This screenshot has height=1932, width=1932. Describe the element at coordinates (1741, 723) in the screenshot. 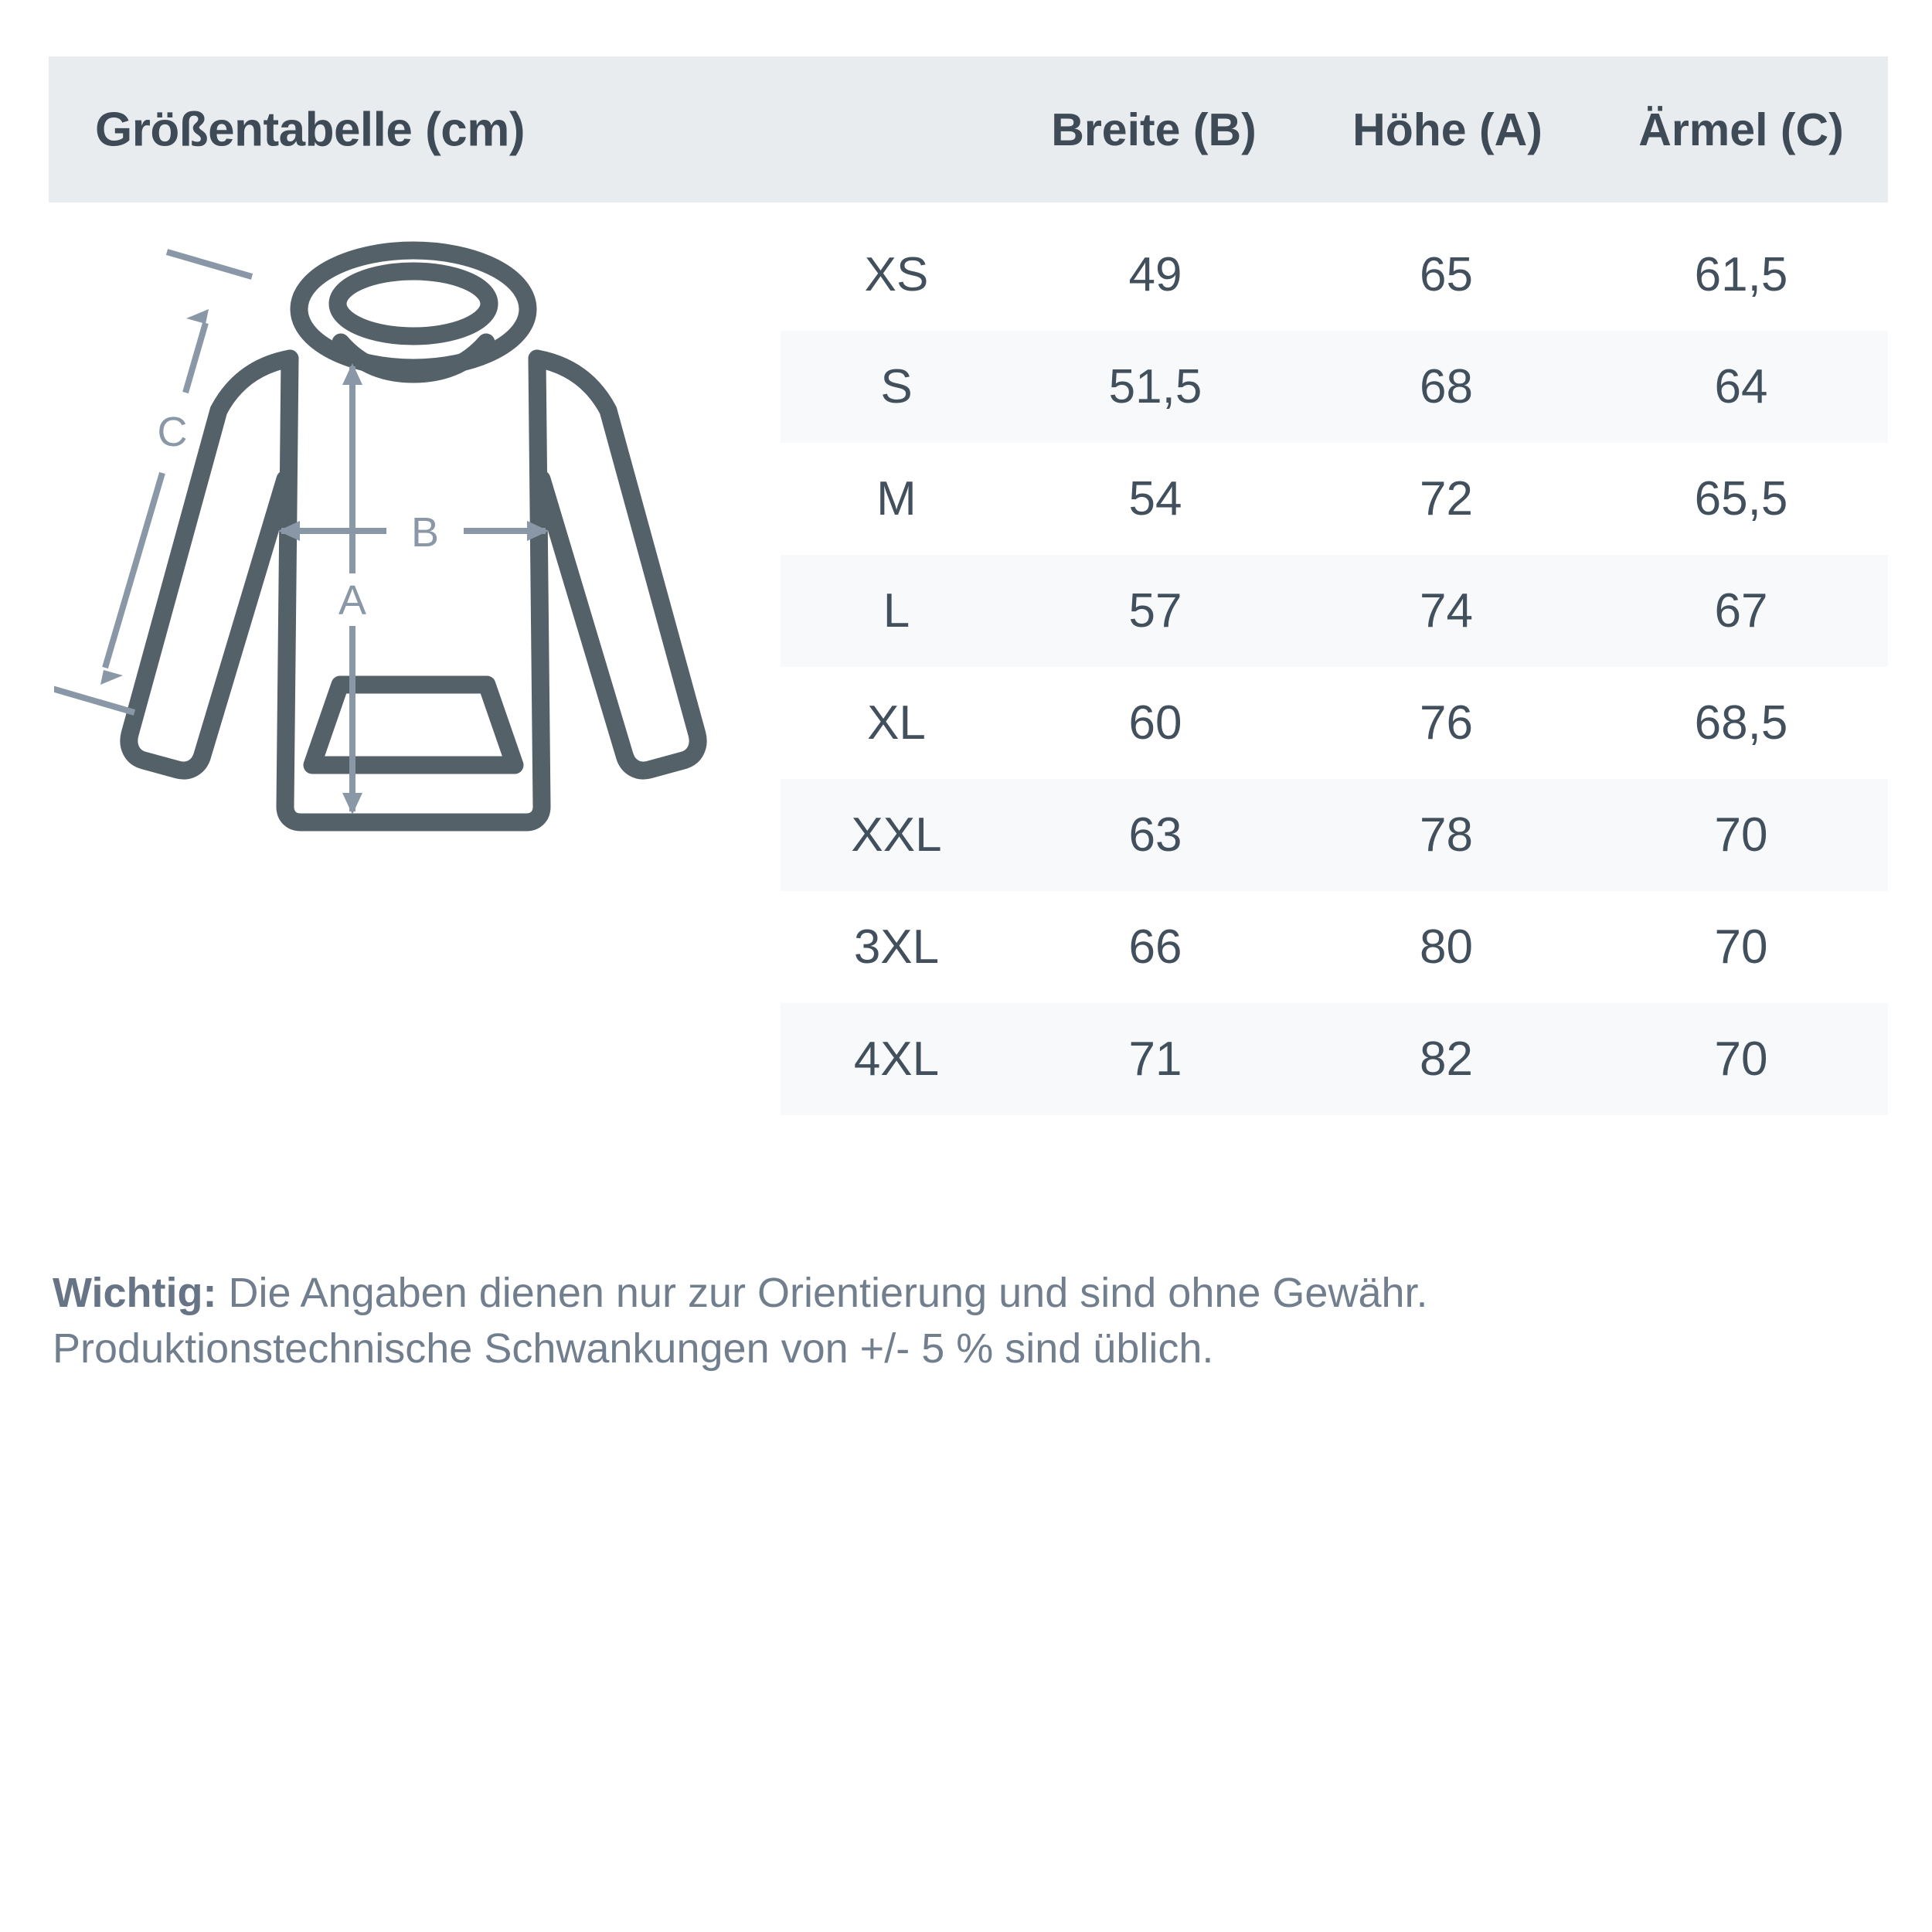

I see `cell-aermel: 68,5` at that location.